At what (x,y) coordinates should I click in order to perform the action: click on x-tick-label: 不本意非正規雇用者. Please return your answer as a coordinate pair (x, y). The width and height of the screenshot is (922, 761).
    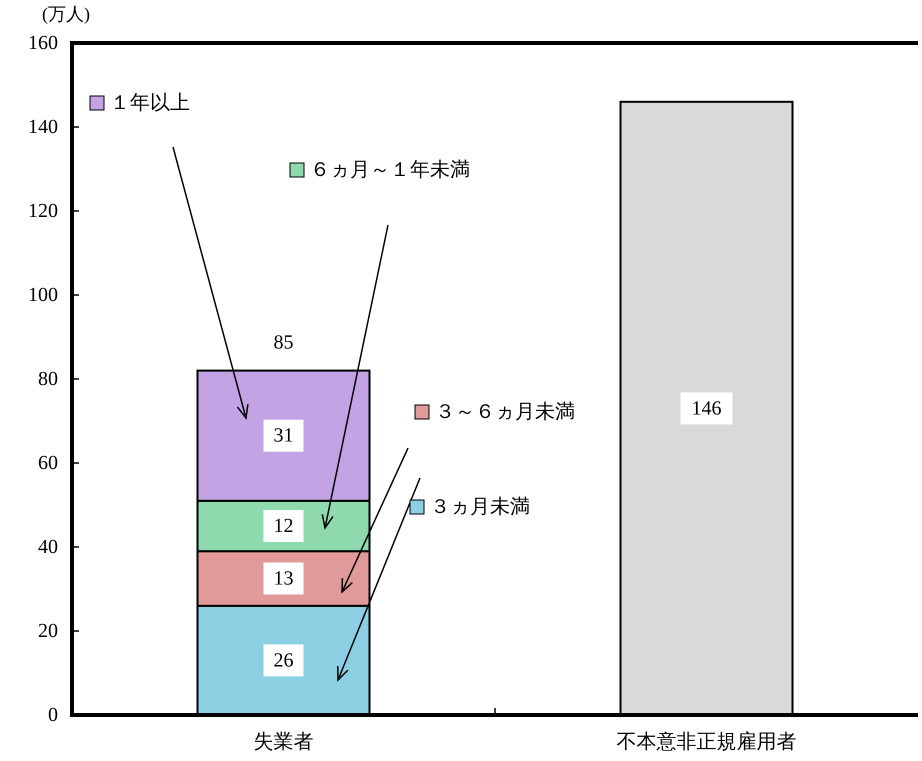
    Looking at the image, I should click on (706, 742).